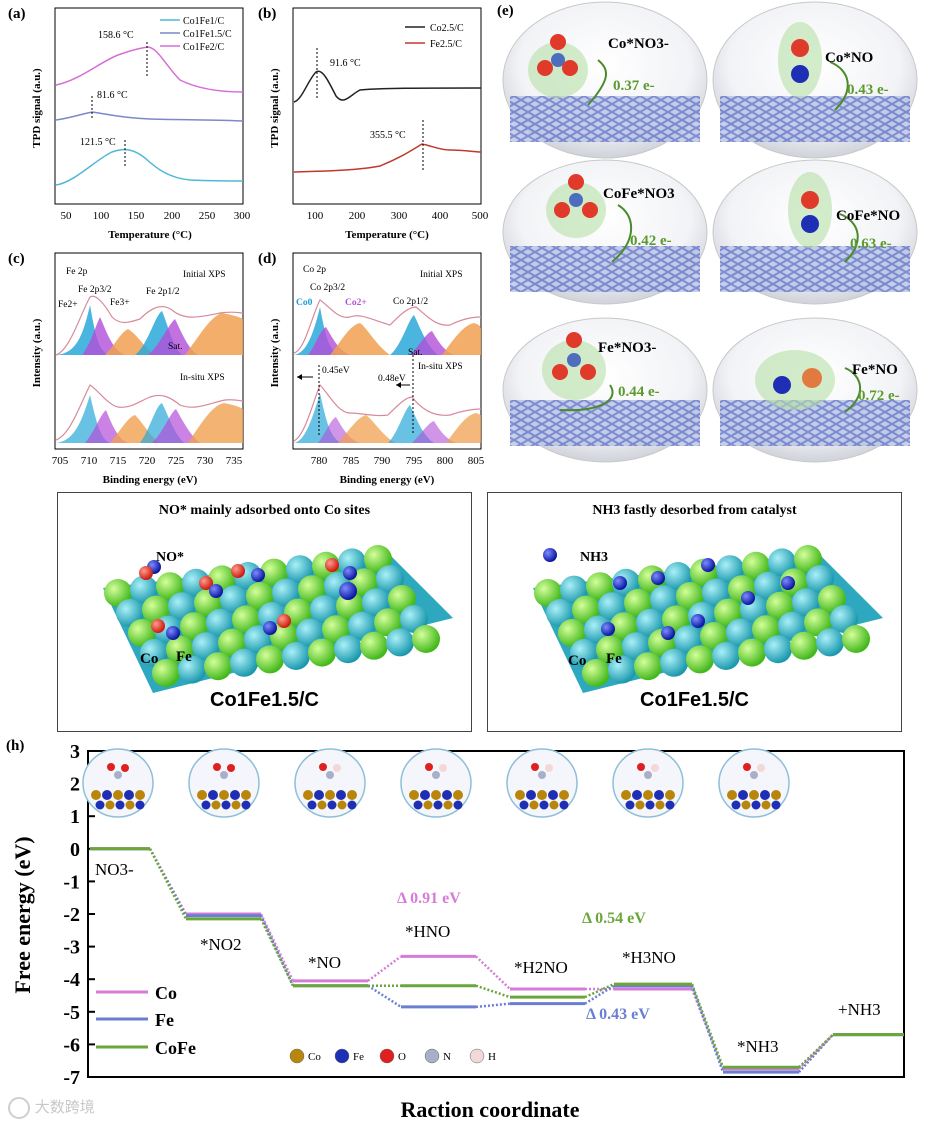  I want to click on a-legend-1: Co1Fe1/C, so click(203, 21).